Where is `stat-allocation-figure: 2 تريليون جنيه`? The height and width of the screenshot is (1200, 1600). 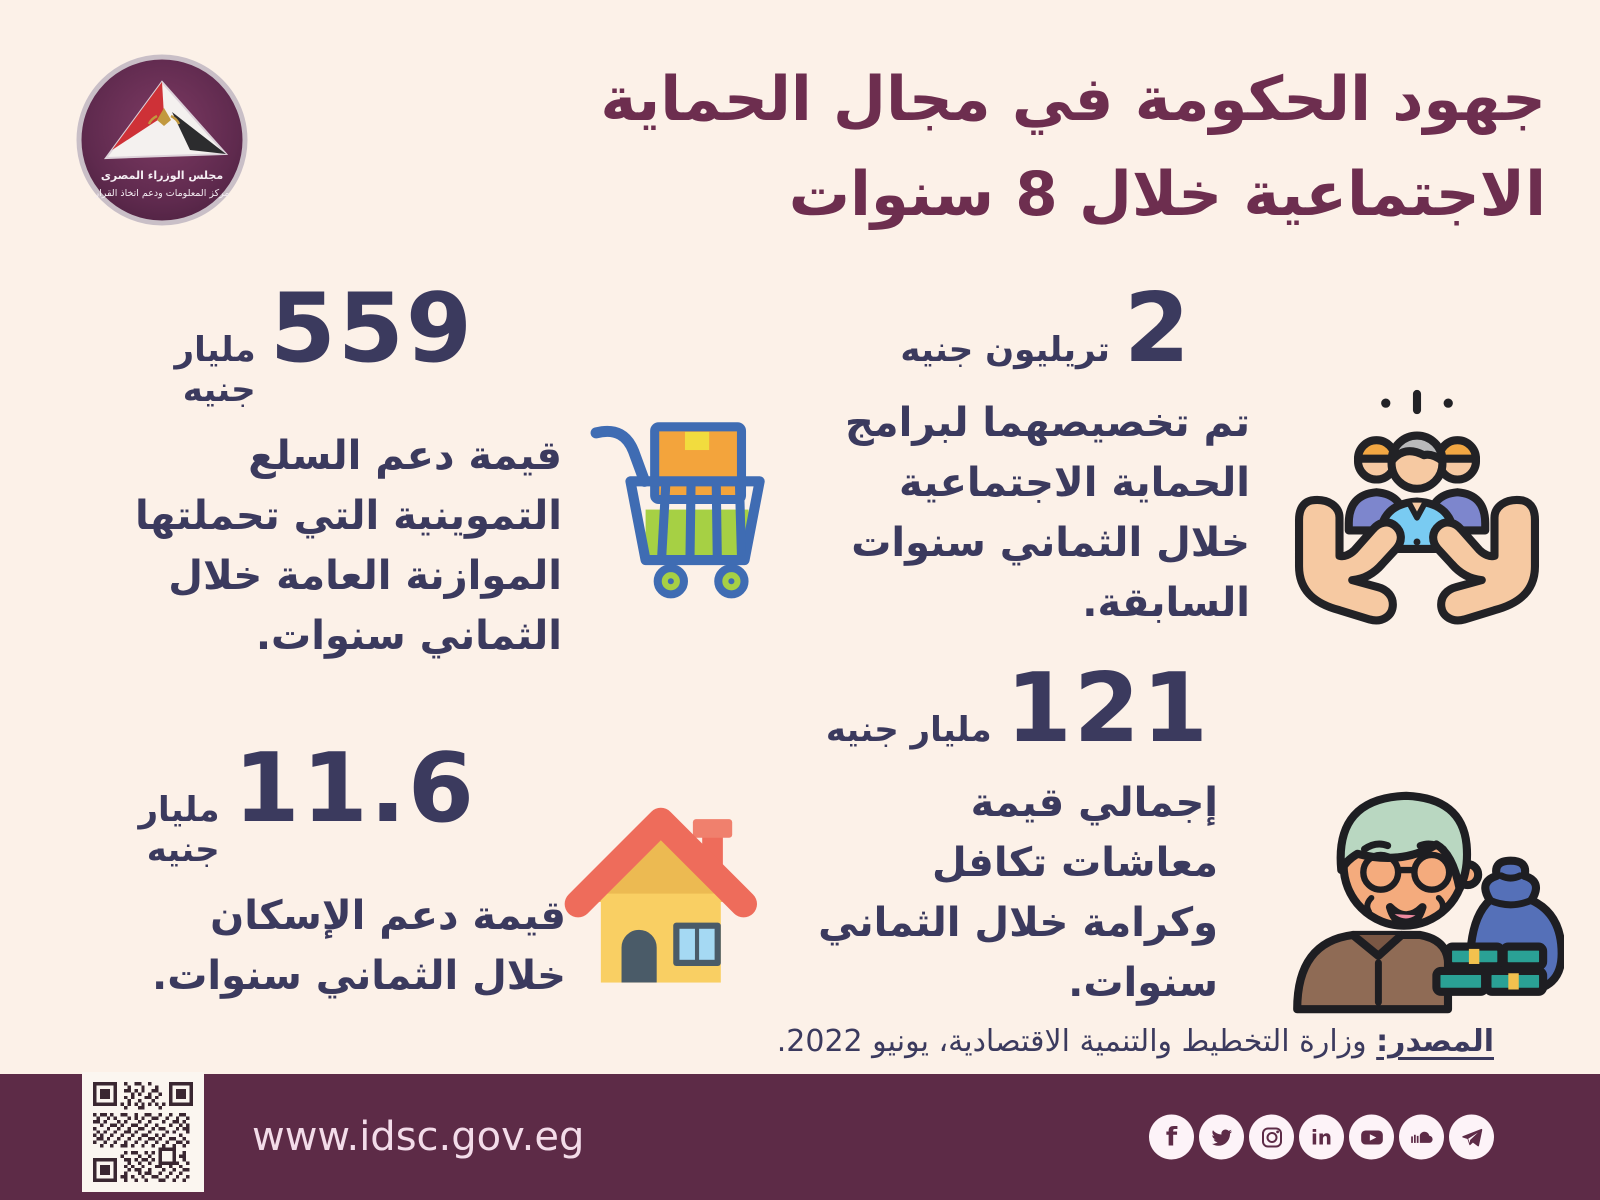
stat-allocation-figure: 2 تريليون جنيه is located at coordinates (1032, 329).